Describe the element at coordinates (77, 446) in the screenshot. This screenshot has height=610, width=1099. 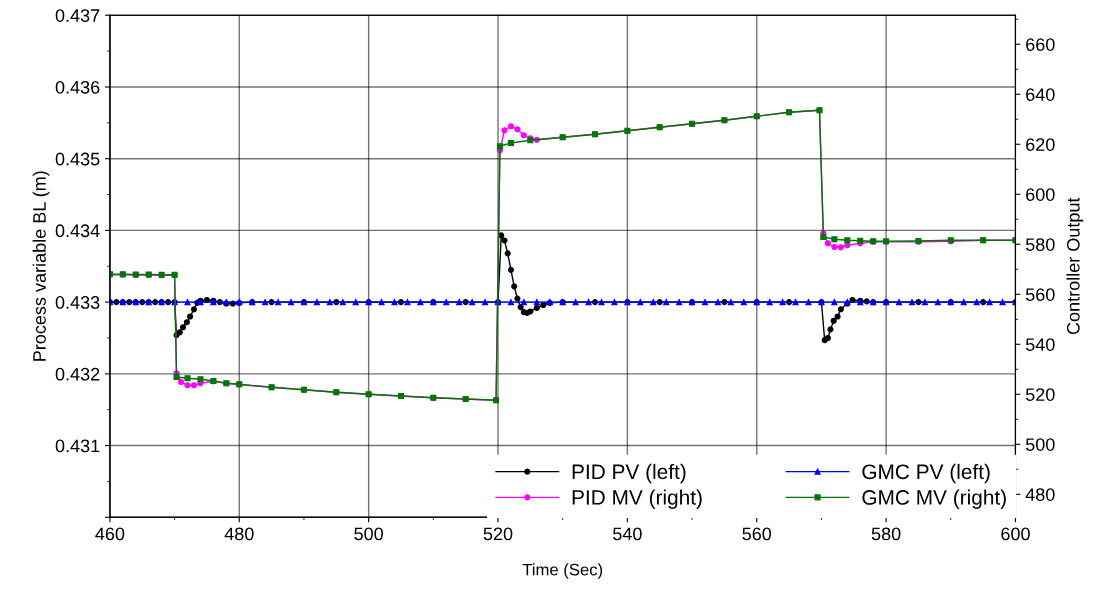
I see `y-tick-label: 0.431` at that location.